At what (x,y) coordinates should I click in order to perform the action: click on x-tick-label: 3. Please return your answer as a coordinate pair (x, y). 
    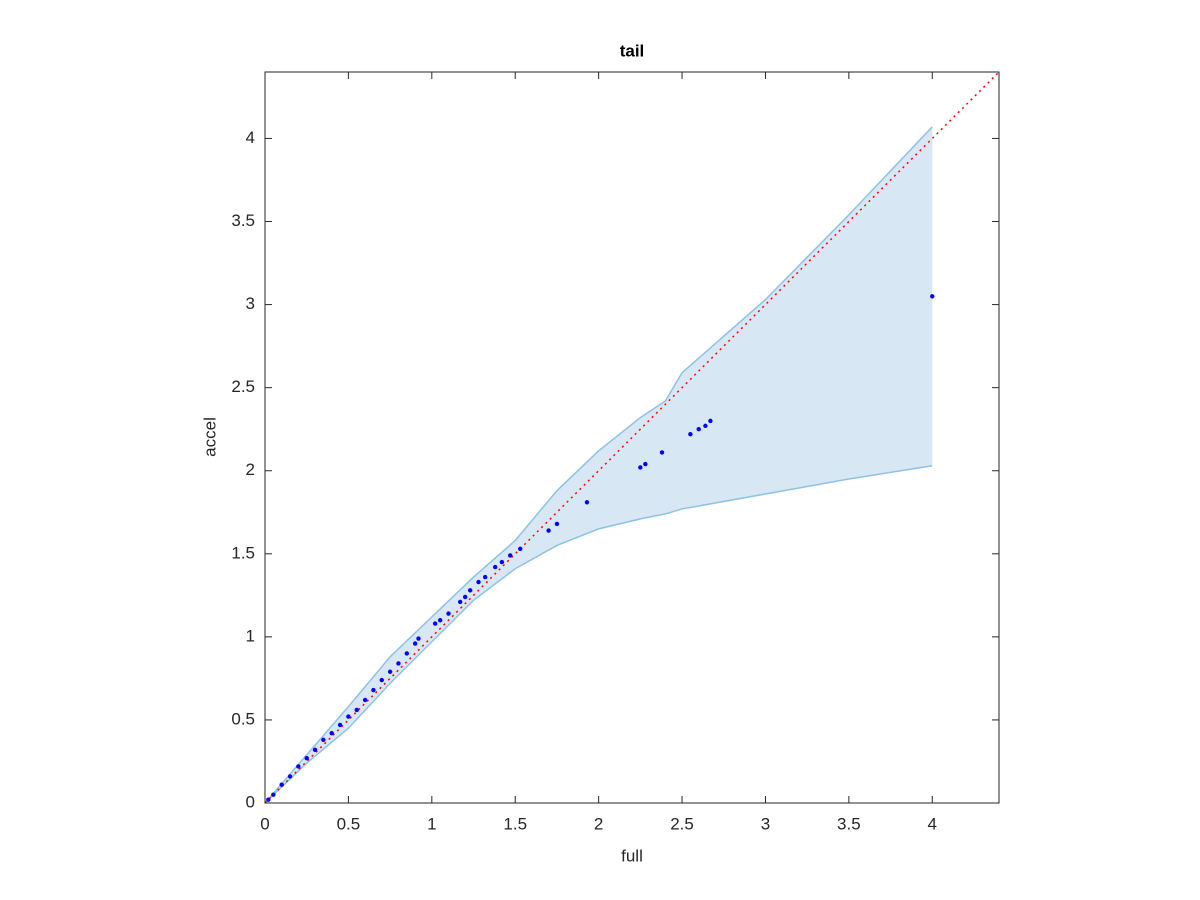
    Looking at the image, I should click on (765, 823).